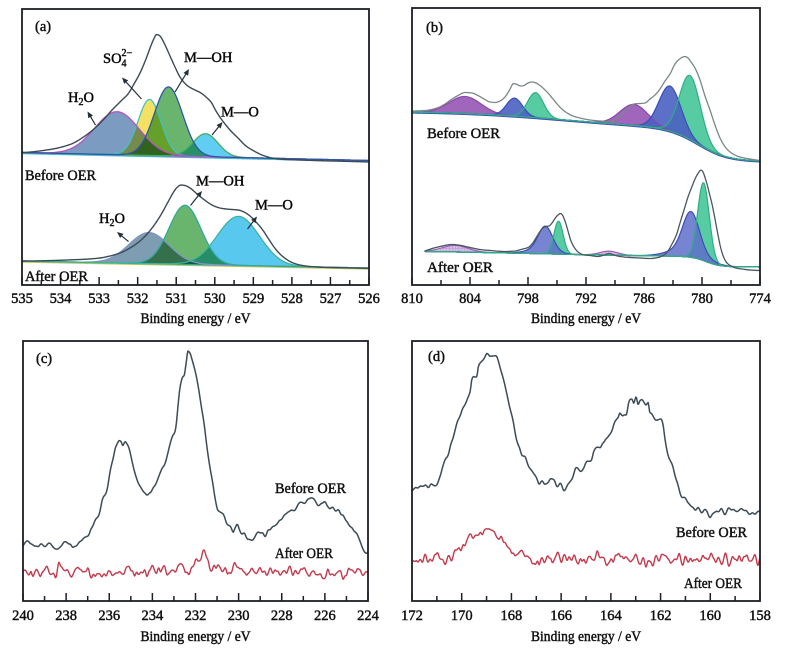 The height and width of the screenshot is (653, 791). Describe the element at coordinates (702, 299) in the screenshot. I see `svg-text: 780` at that location.